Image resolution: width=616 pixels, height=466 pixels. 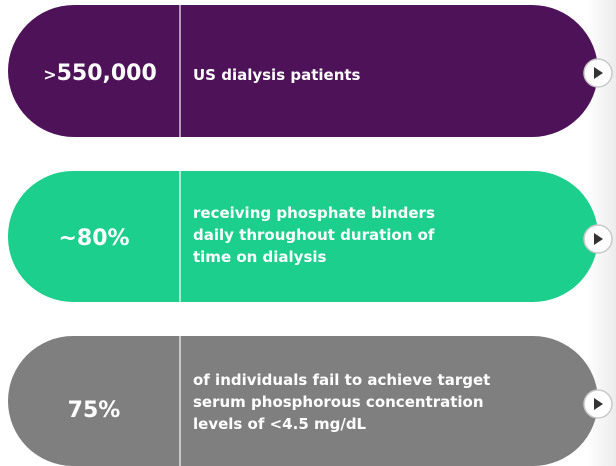 What do you see at coordinates (93, 238) in the screenshot?
I see `stat: ~80%` at bounding box center [93, 238].